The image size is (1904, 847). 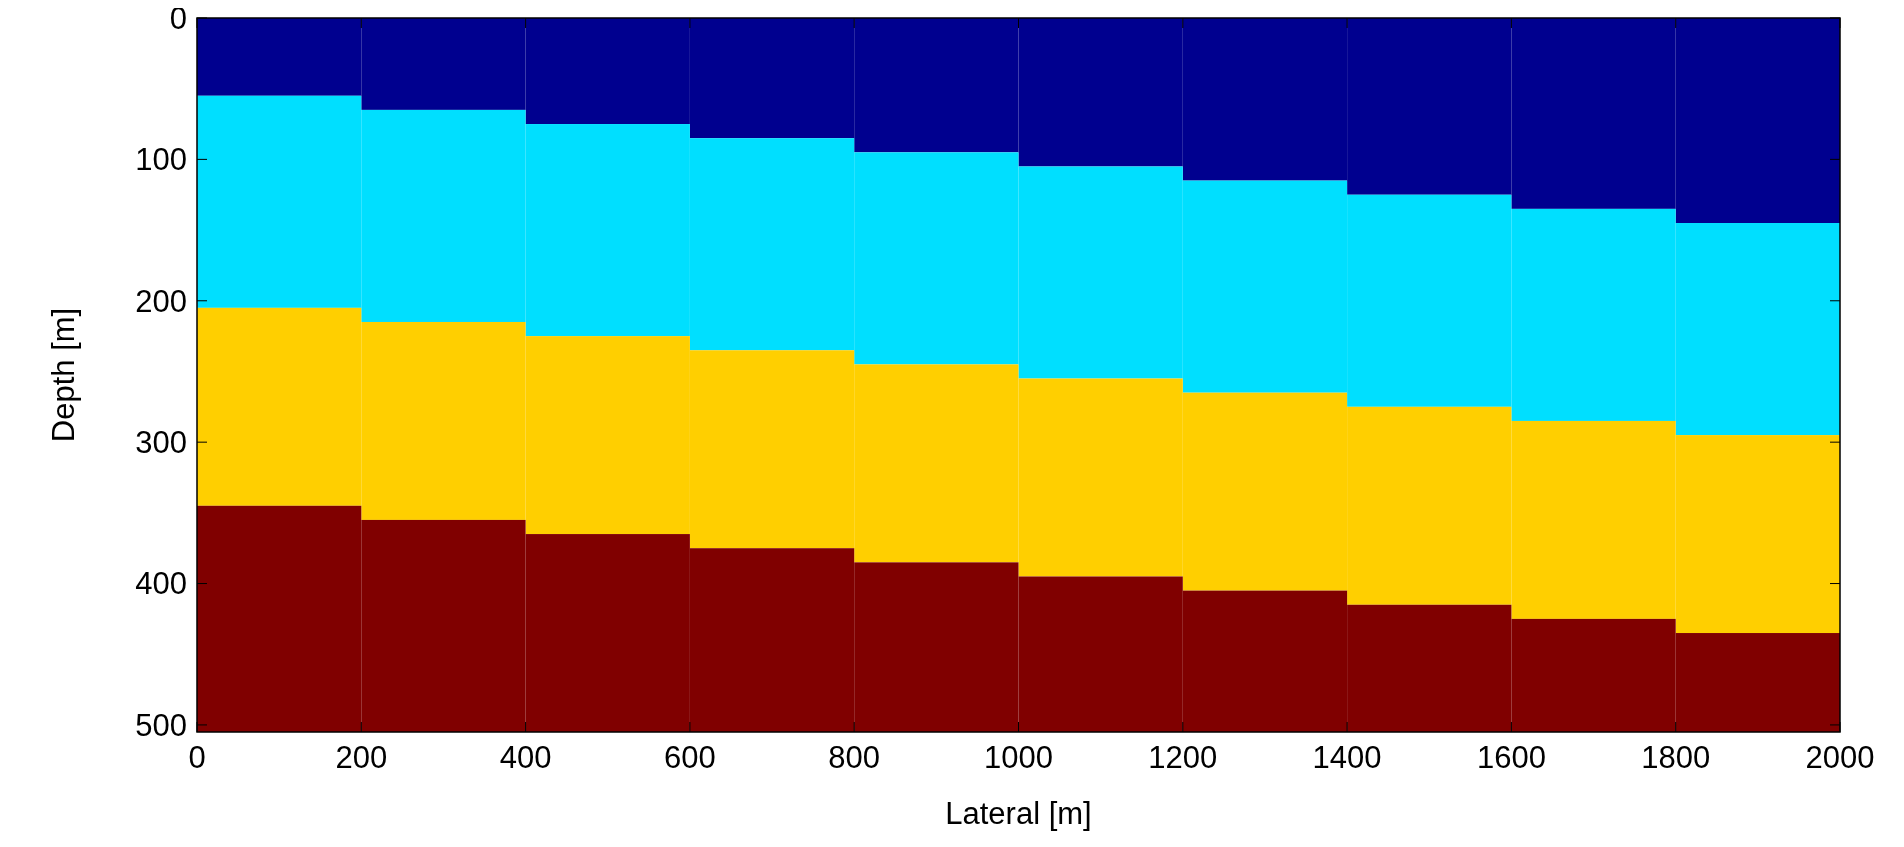 I want to click on x-tick-label: 1400, so click(x=1347, y=757).